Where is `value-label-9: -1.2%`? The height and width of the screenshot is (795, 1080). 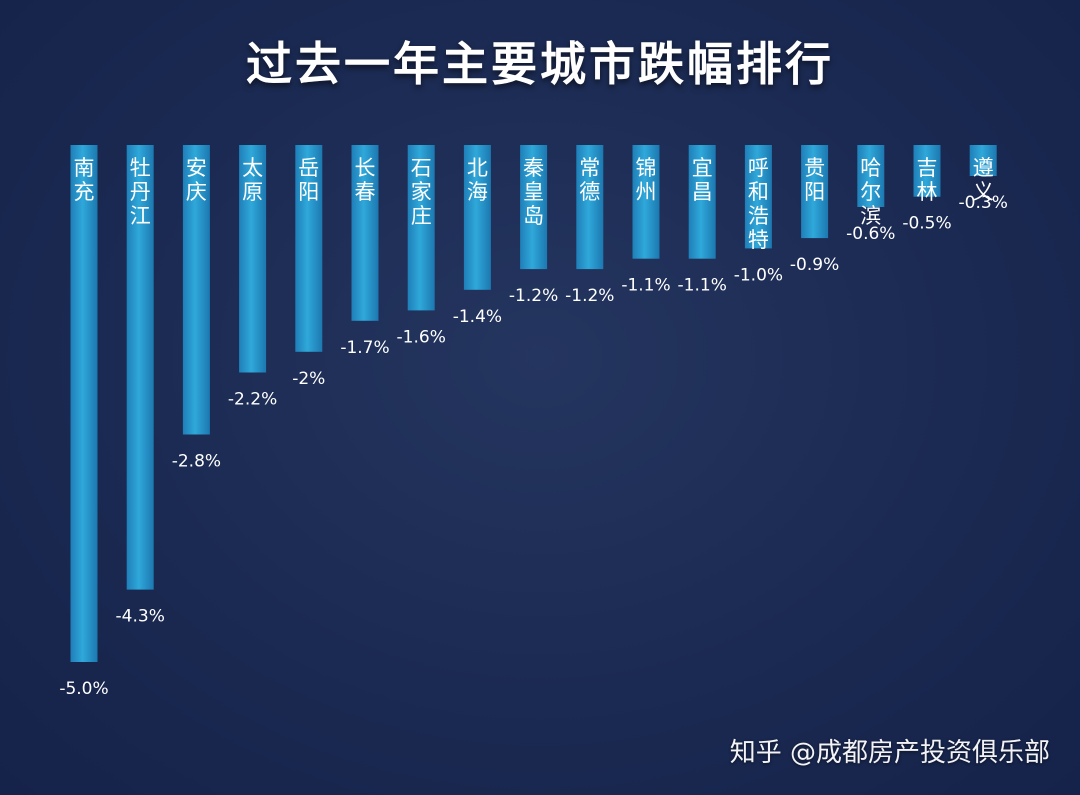 value-label-9: -1.2% is located at coordinates (589, 296).